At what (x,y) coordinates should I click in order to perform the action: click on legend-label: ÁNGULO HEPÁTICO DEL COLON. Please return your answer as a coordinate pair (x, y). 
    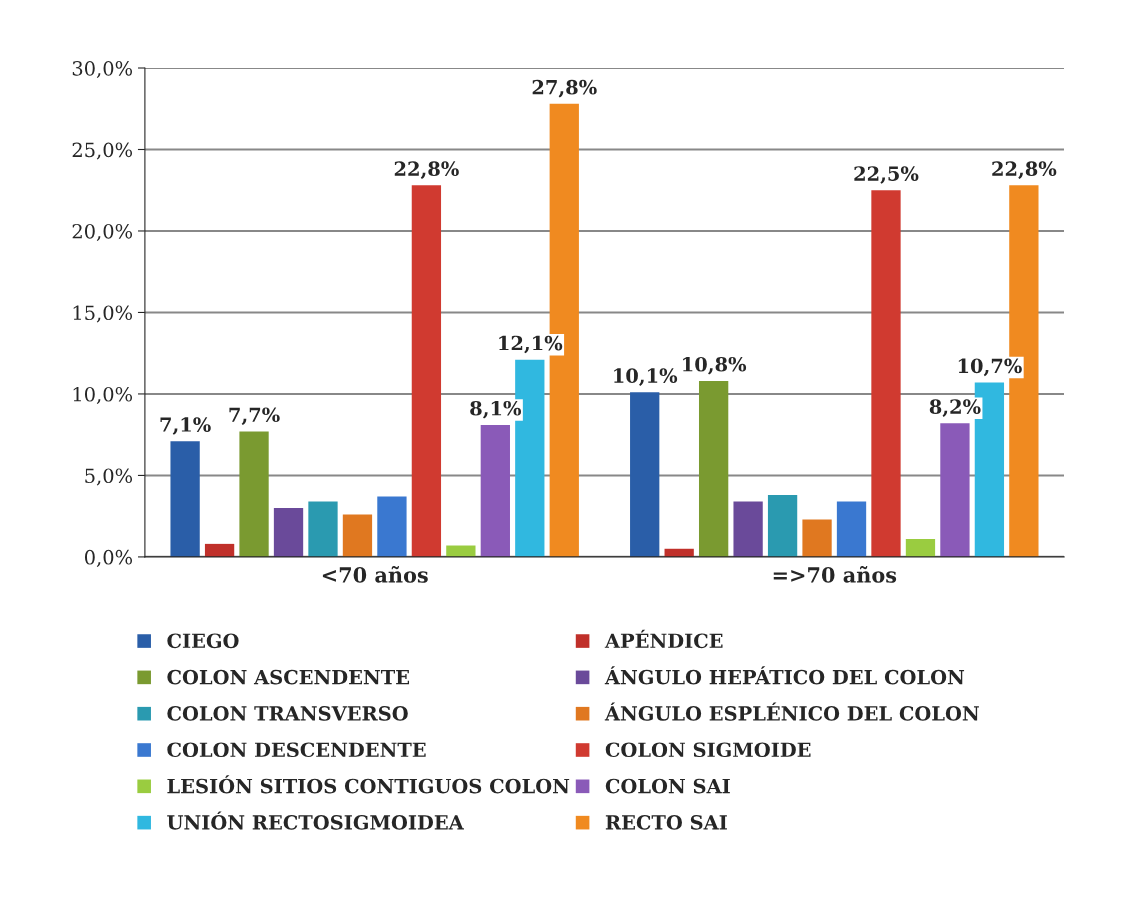
    Looking at the image, I should click on (784, 675).